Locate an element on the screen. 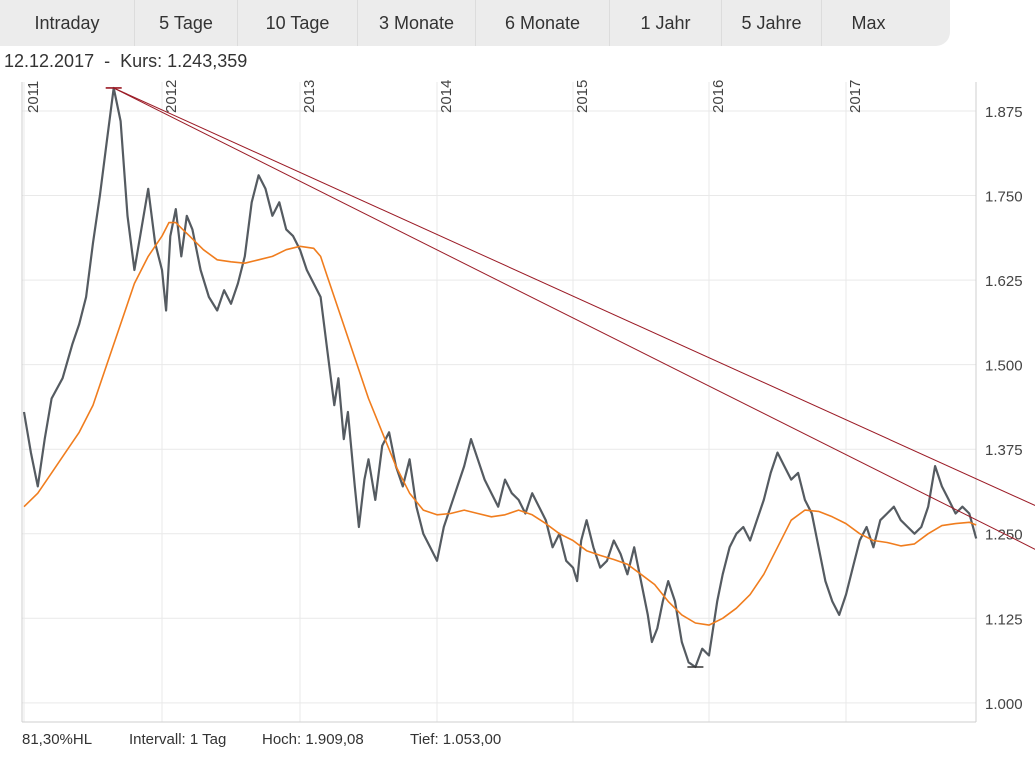 The width and height of the screenshot is (1035, 757). x-tick-label: 2014 is located at coordinates (446, 96).